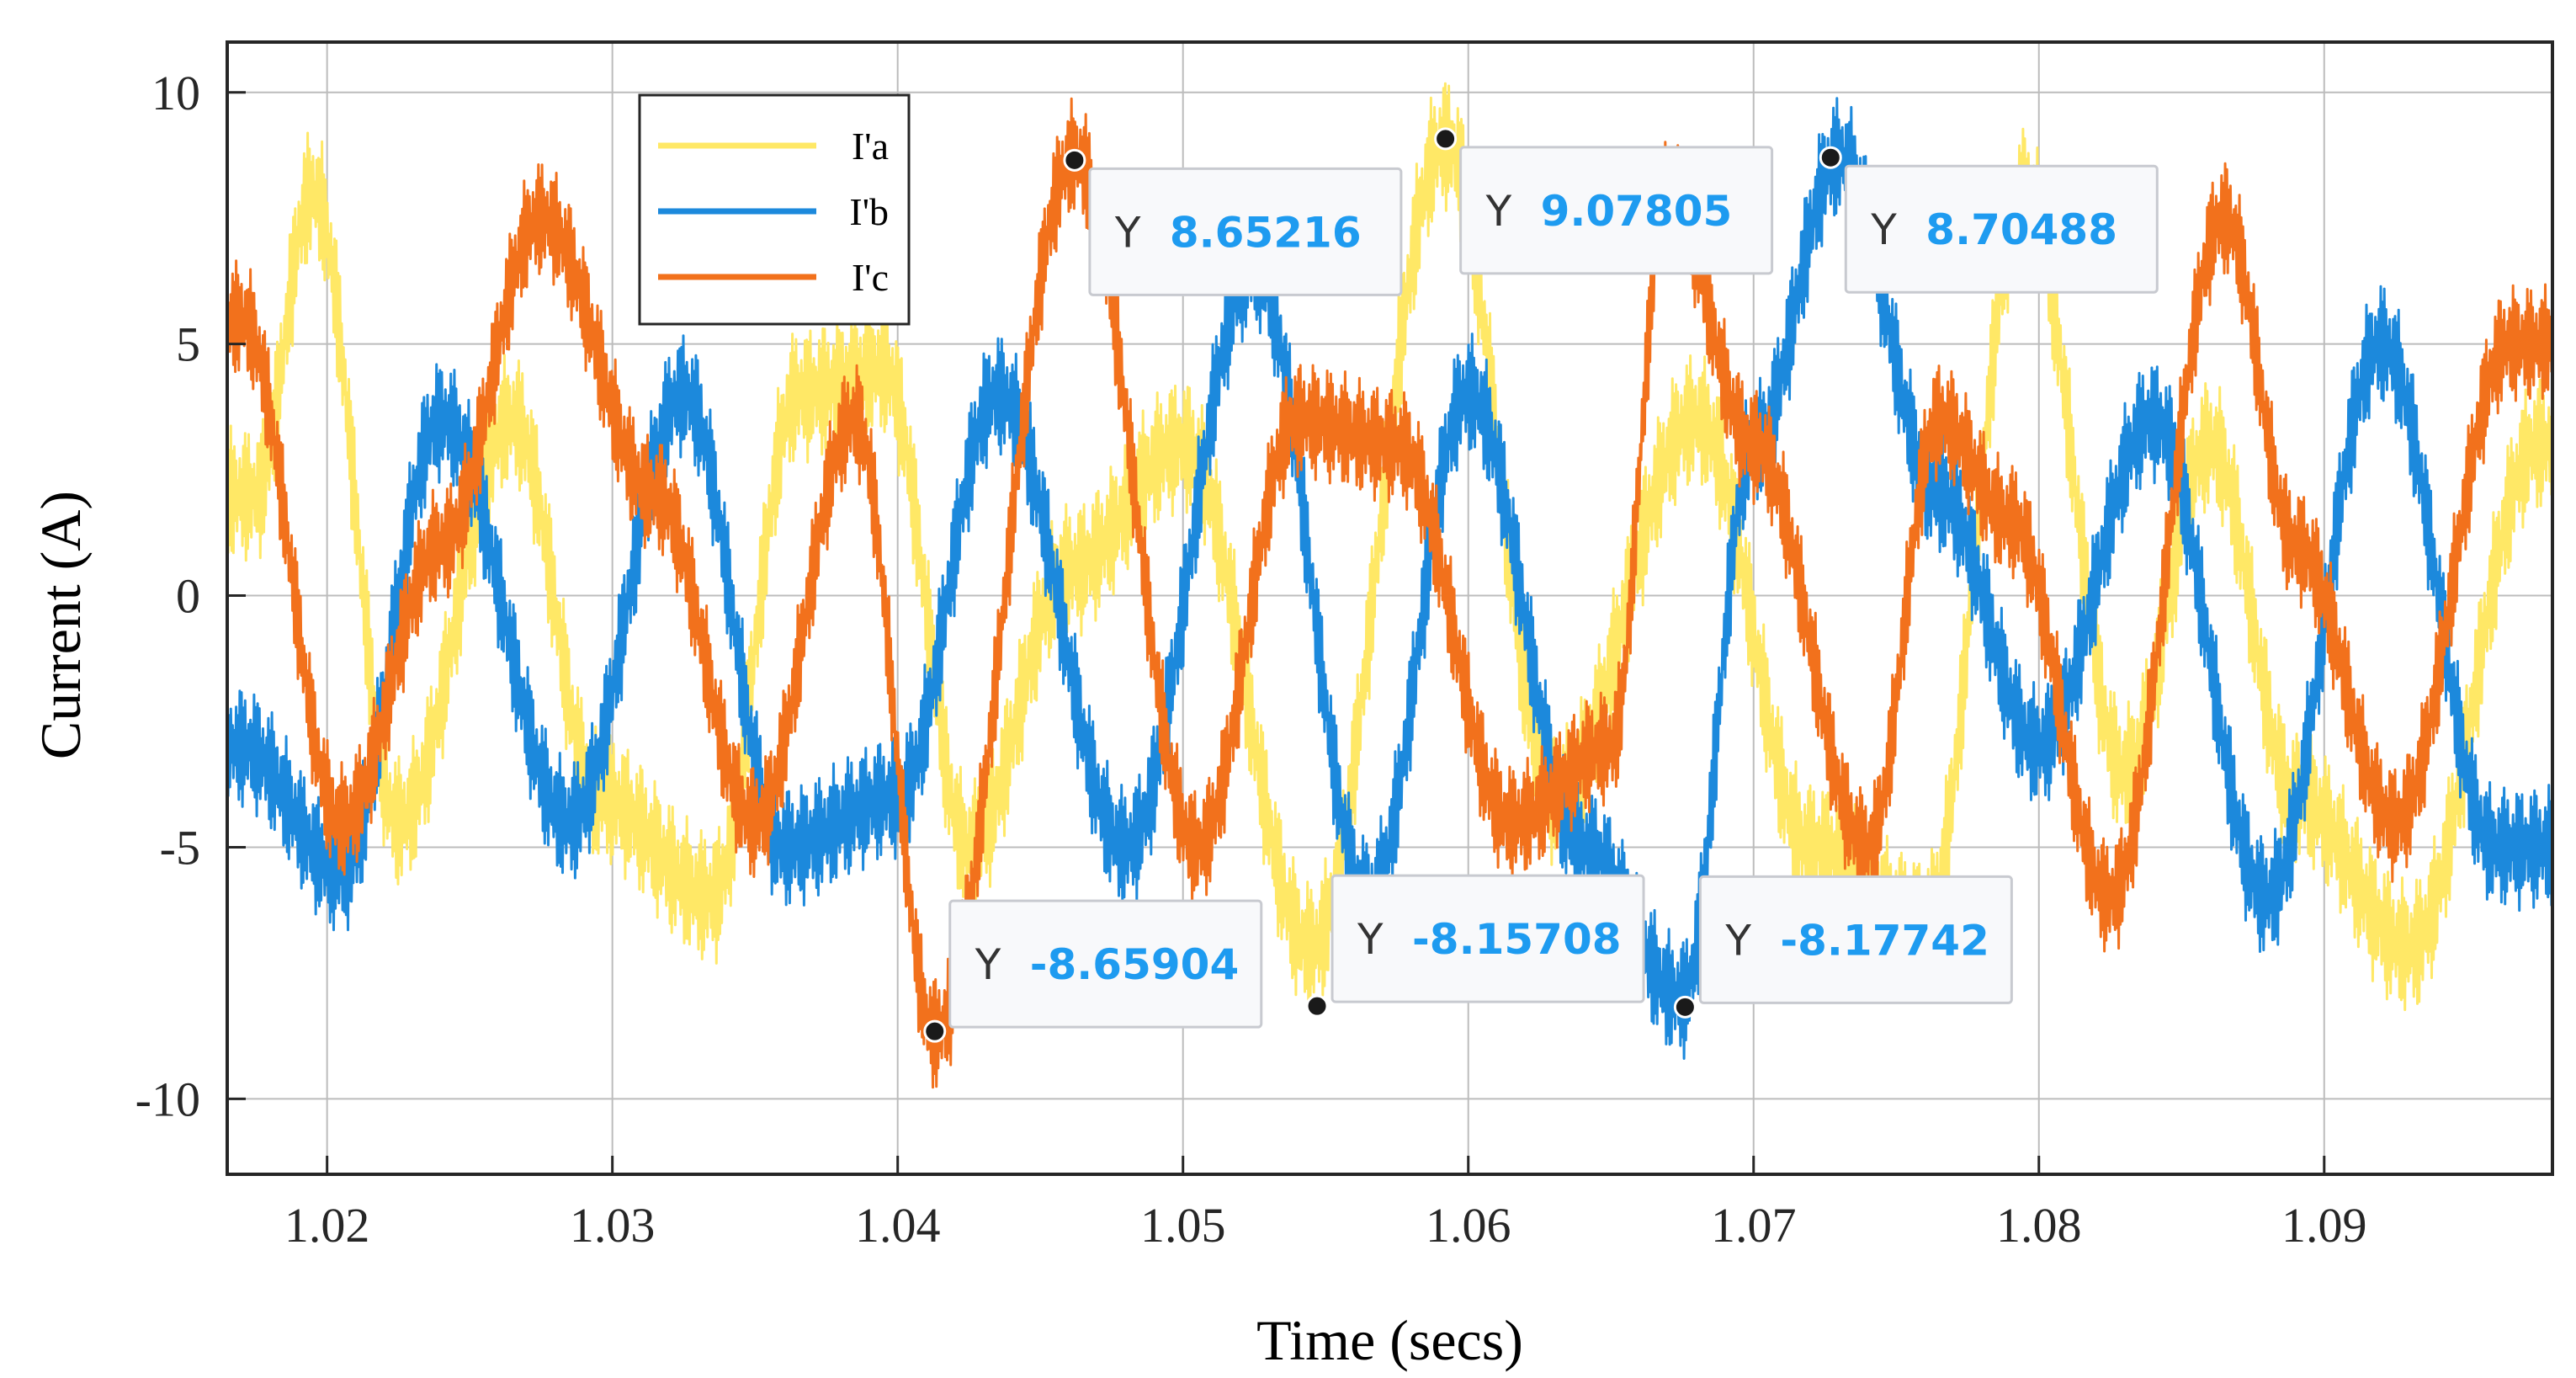 The height and width of the screenshot is (1378, 2576). I want to click on datatip: Y 8.65216, so click(1233, 222).